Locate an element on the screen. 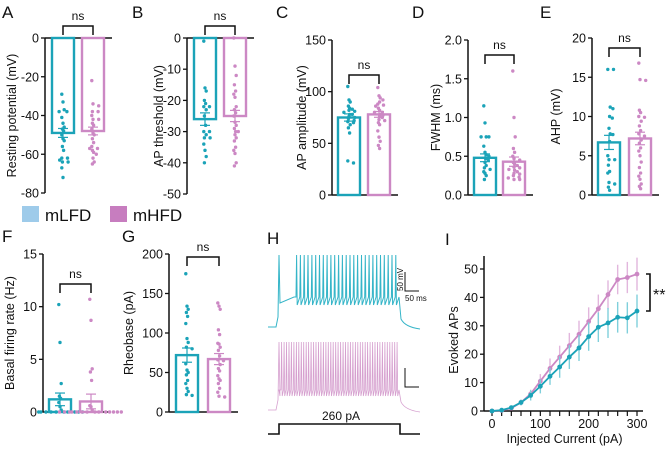 The width and height of the screenshot is (669, 450). legend-label-mhfd: mHFD is located at coordinates (157, 215).